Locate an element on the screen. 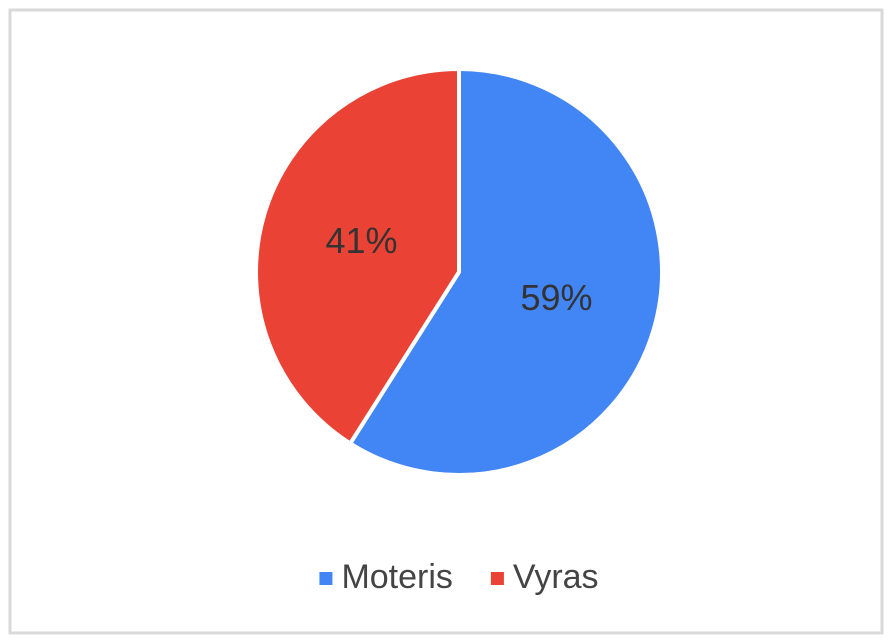  slice-label: 59% is located at coordinates (556, 297).